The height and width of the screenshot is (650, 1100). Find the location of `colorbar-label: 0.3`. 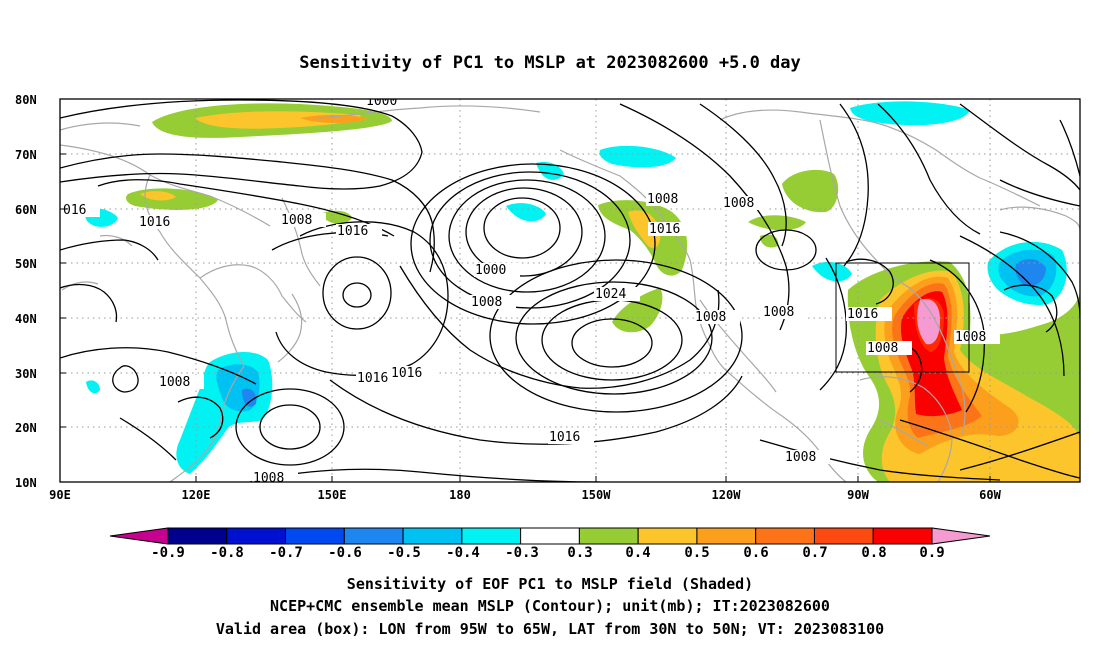

colorbar-label: 0.3 is located at coordinates (579, 553).